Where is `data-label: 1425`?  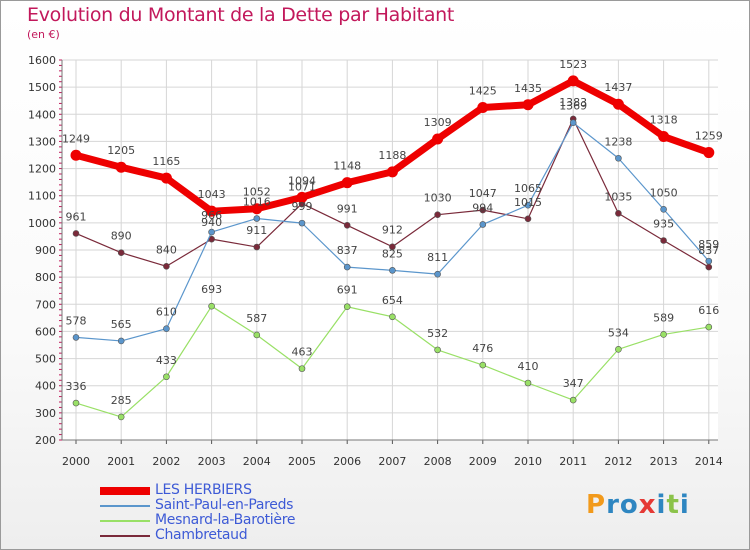
data-label: 1425 is located at coordinates (483, 91).